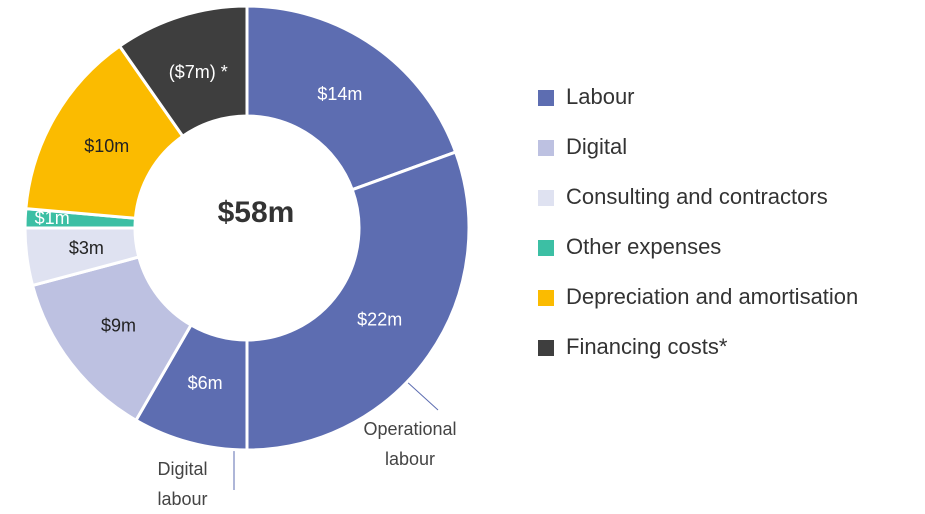  Describe the element at coordinates (712, 296) in the screenshot. I see `legend-label: Depreciation and amortisation` at that location.